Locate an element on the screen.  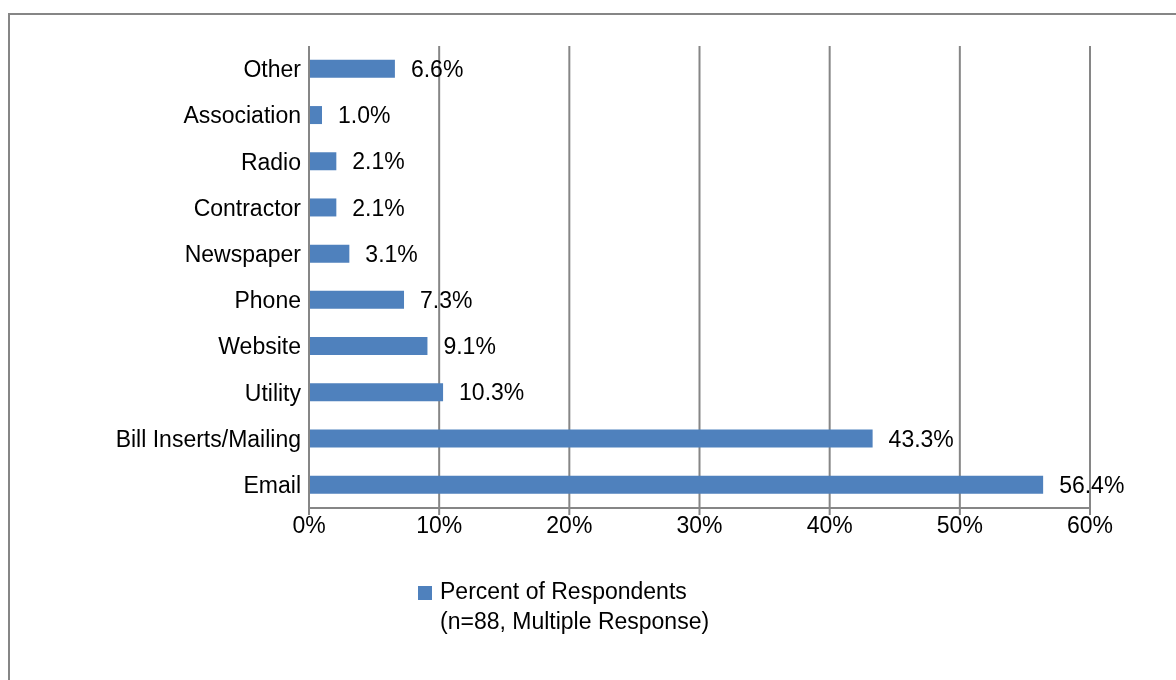
legend-label: Percent of Respondents (n=88, Multiple Response) is located at coordinates (575, 606).